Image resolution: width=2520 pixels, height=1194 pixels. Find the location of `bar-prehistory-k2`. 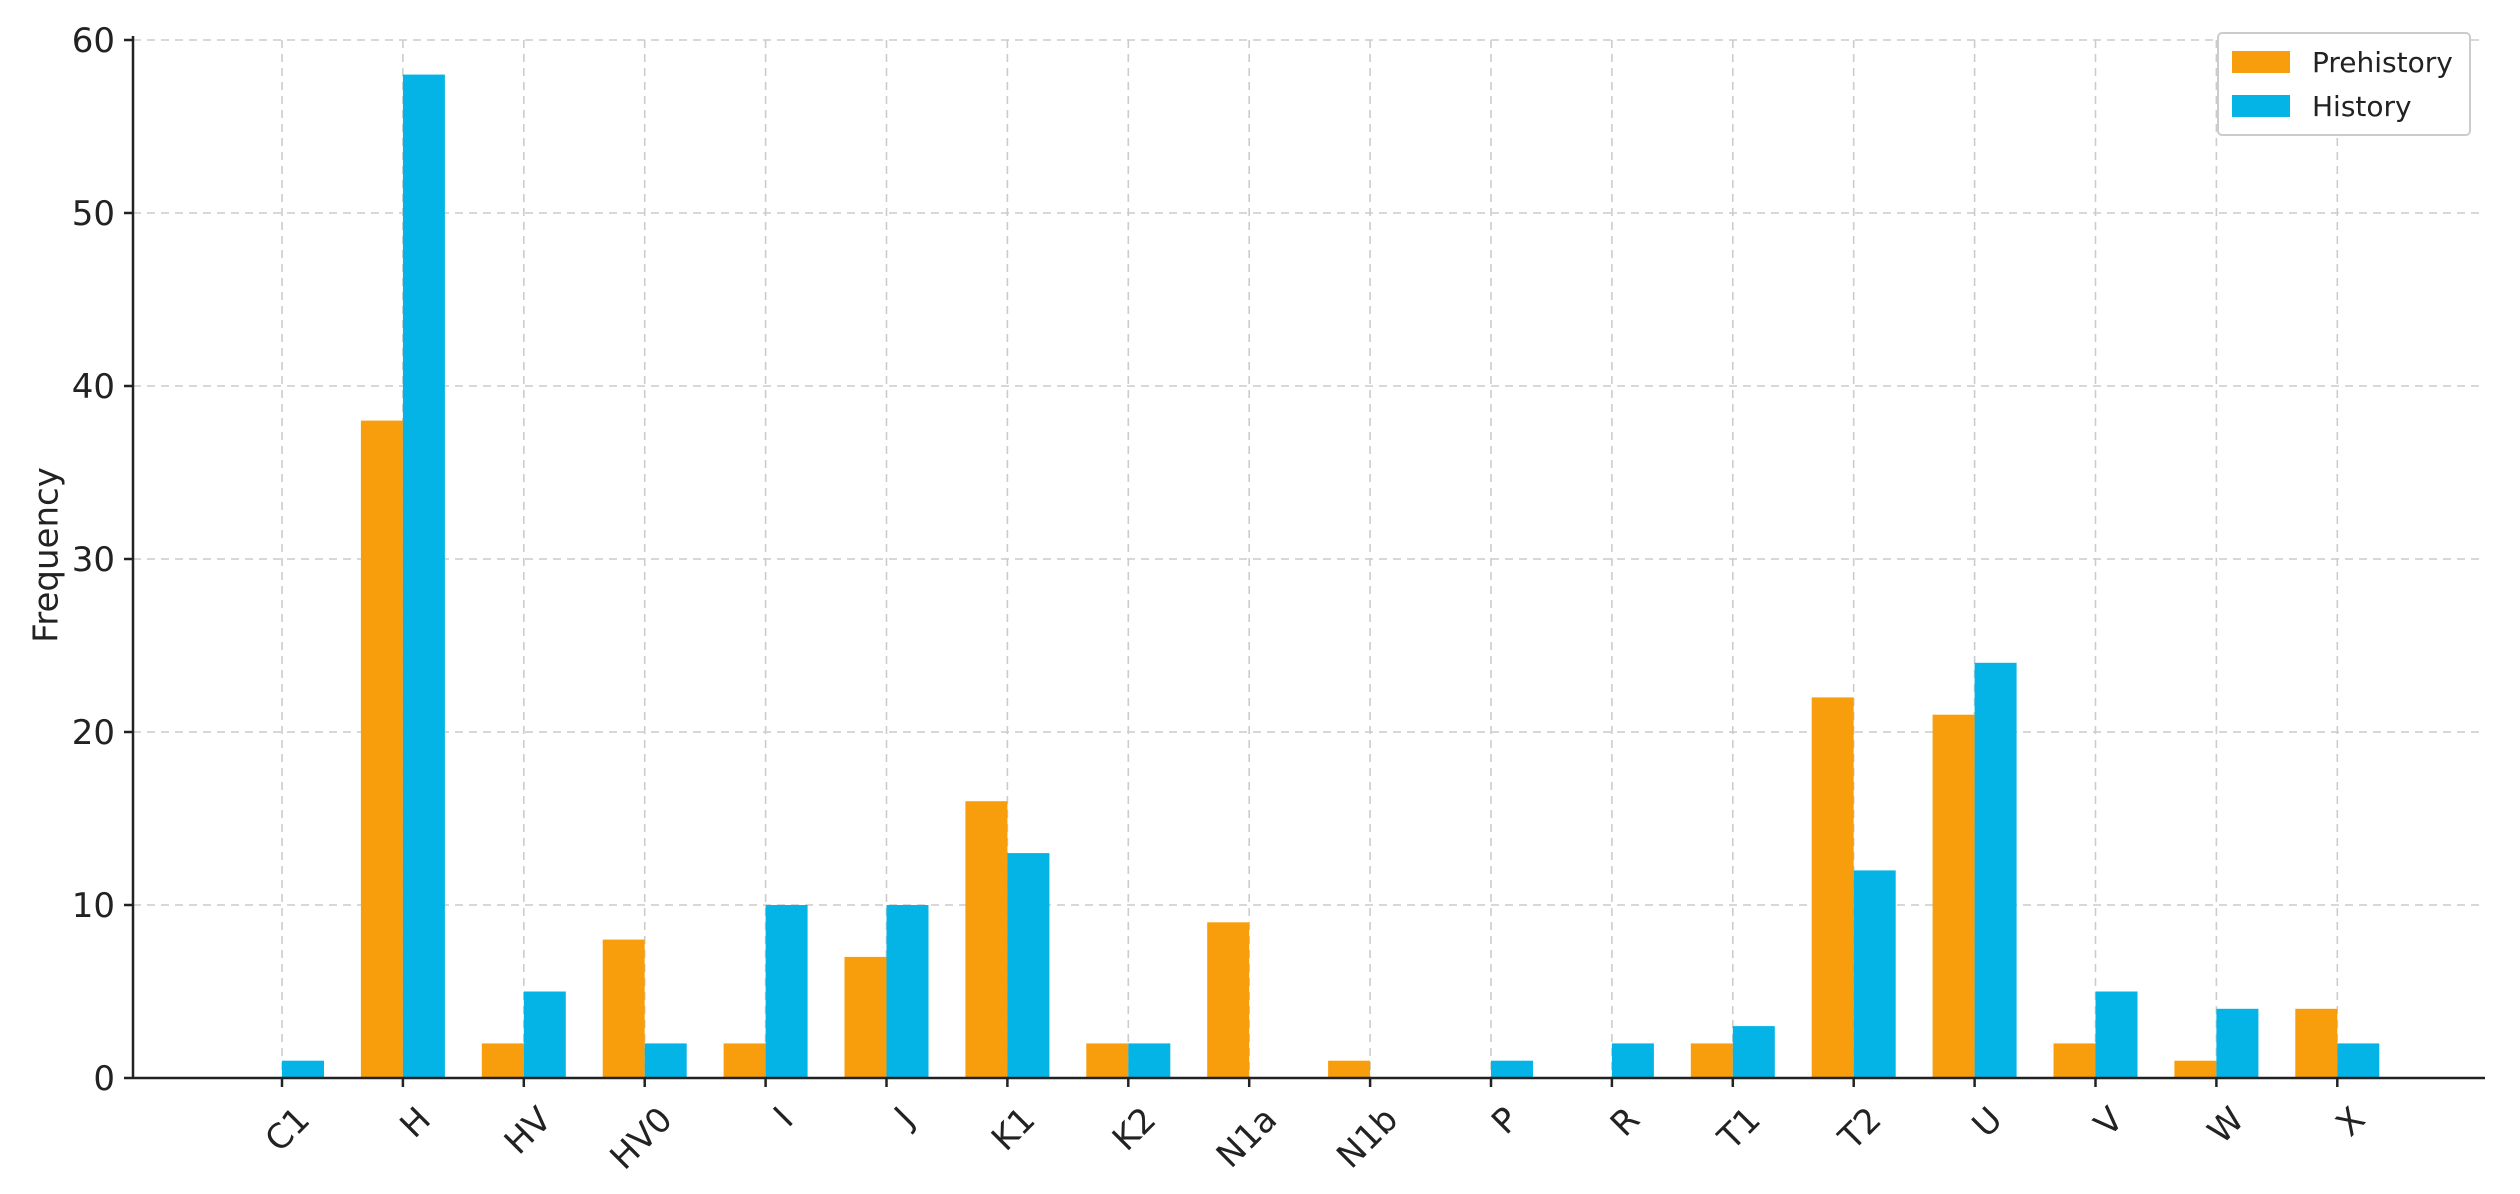

bar-prehistory-k2 is located at coordinates (1107, 1060).